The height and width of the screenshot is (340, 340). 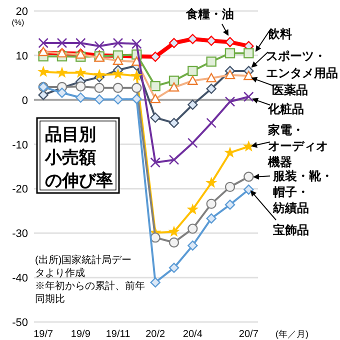 What do you see at coordinates (285, 109) in the screenshot?
I see `series-label: 化粧品` at bounding box center [285, 109].